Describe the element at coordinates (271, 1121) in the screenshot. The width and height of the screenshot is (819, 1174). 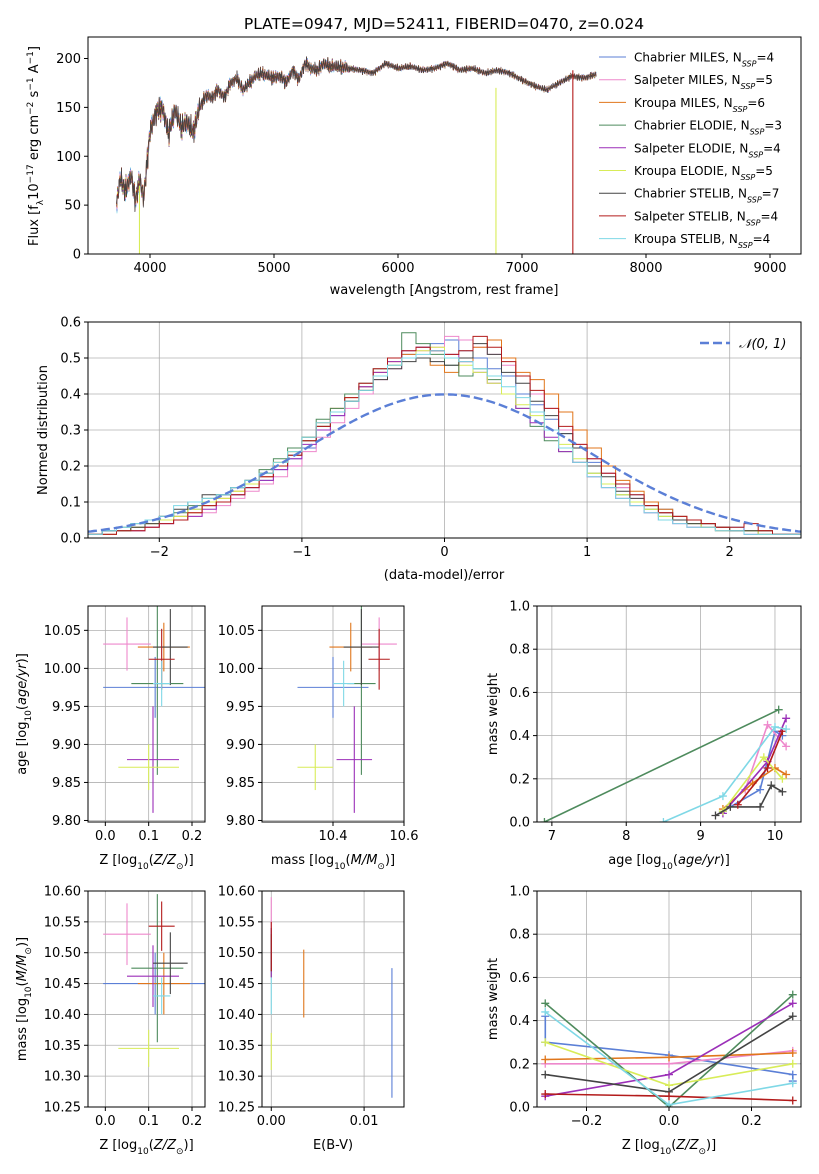
I see `x-tick-label: 0.00` at that location.